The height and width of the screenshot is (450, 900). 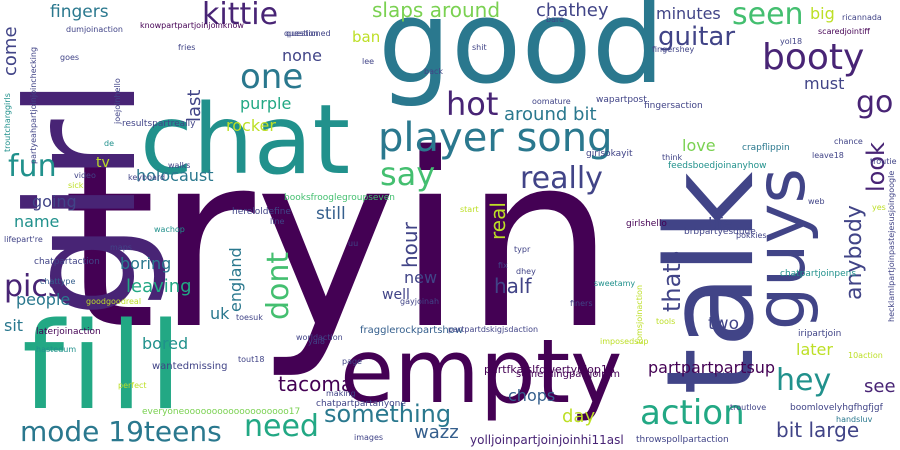 I want to click on word: lee, so click(x=368, y=61).